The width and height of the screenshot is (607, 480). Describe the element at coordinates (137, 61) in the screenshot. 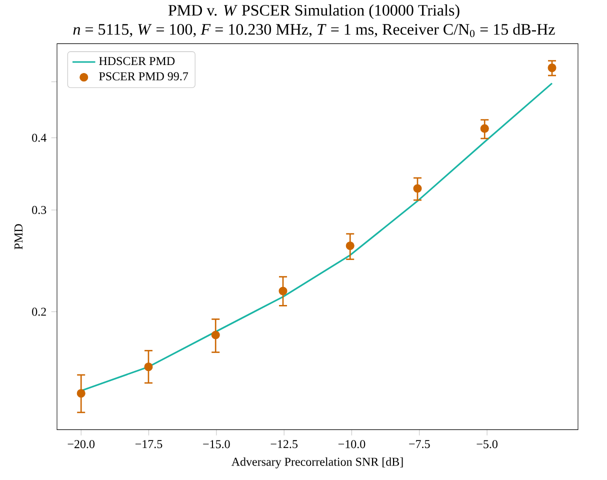

I see `legend-label: HDSCER PMD` at that location.